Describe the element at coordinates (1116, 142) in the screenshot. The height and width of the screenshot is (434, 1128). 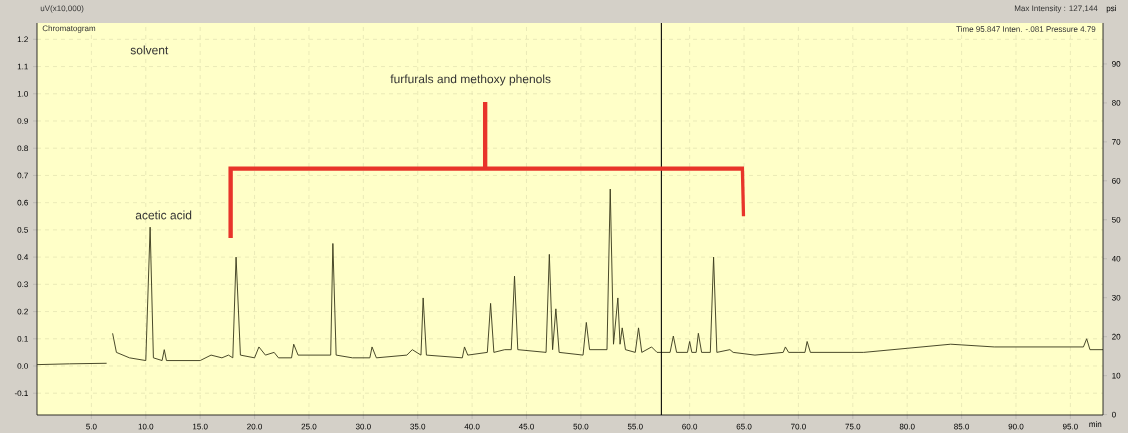
I see `y2-tick-label: 70` at that location.